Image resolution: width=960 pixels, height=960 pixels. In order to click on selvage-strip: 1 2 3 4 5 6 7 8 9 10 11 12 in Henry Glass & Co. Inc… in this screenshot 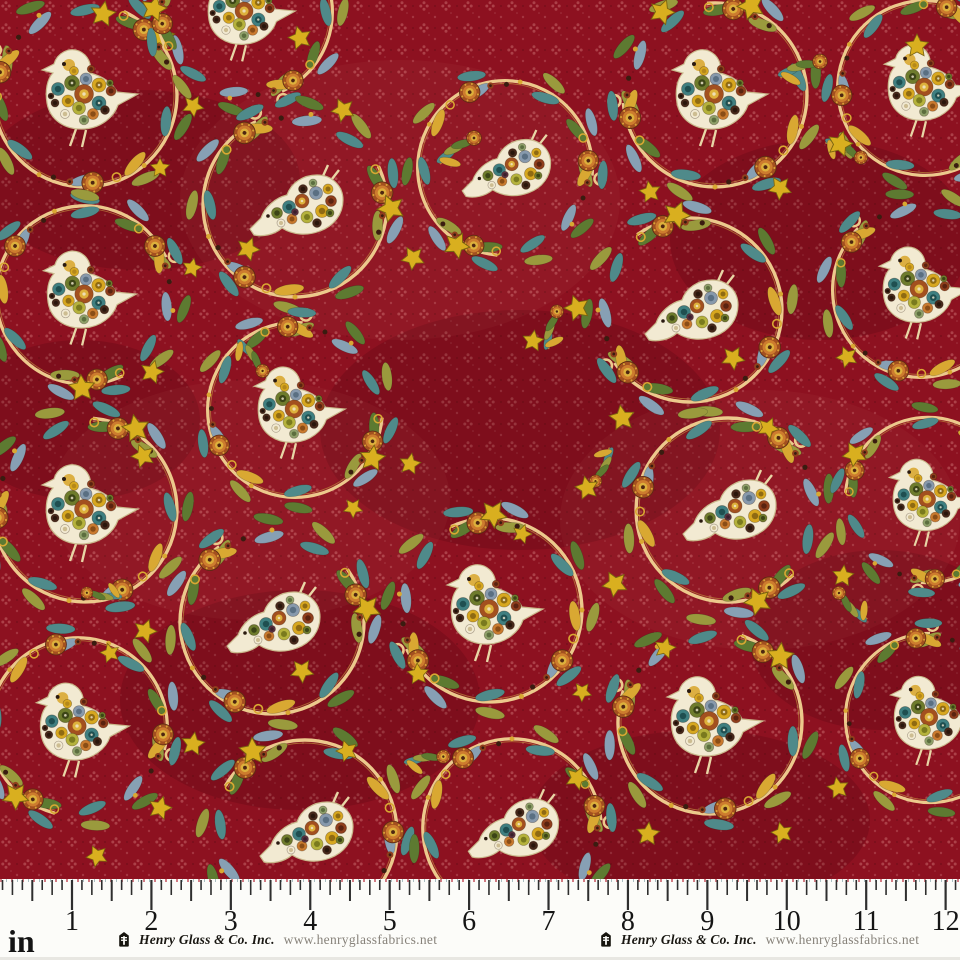, I will do `click(480, 919)`.